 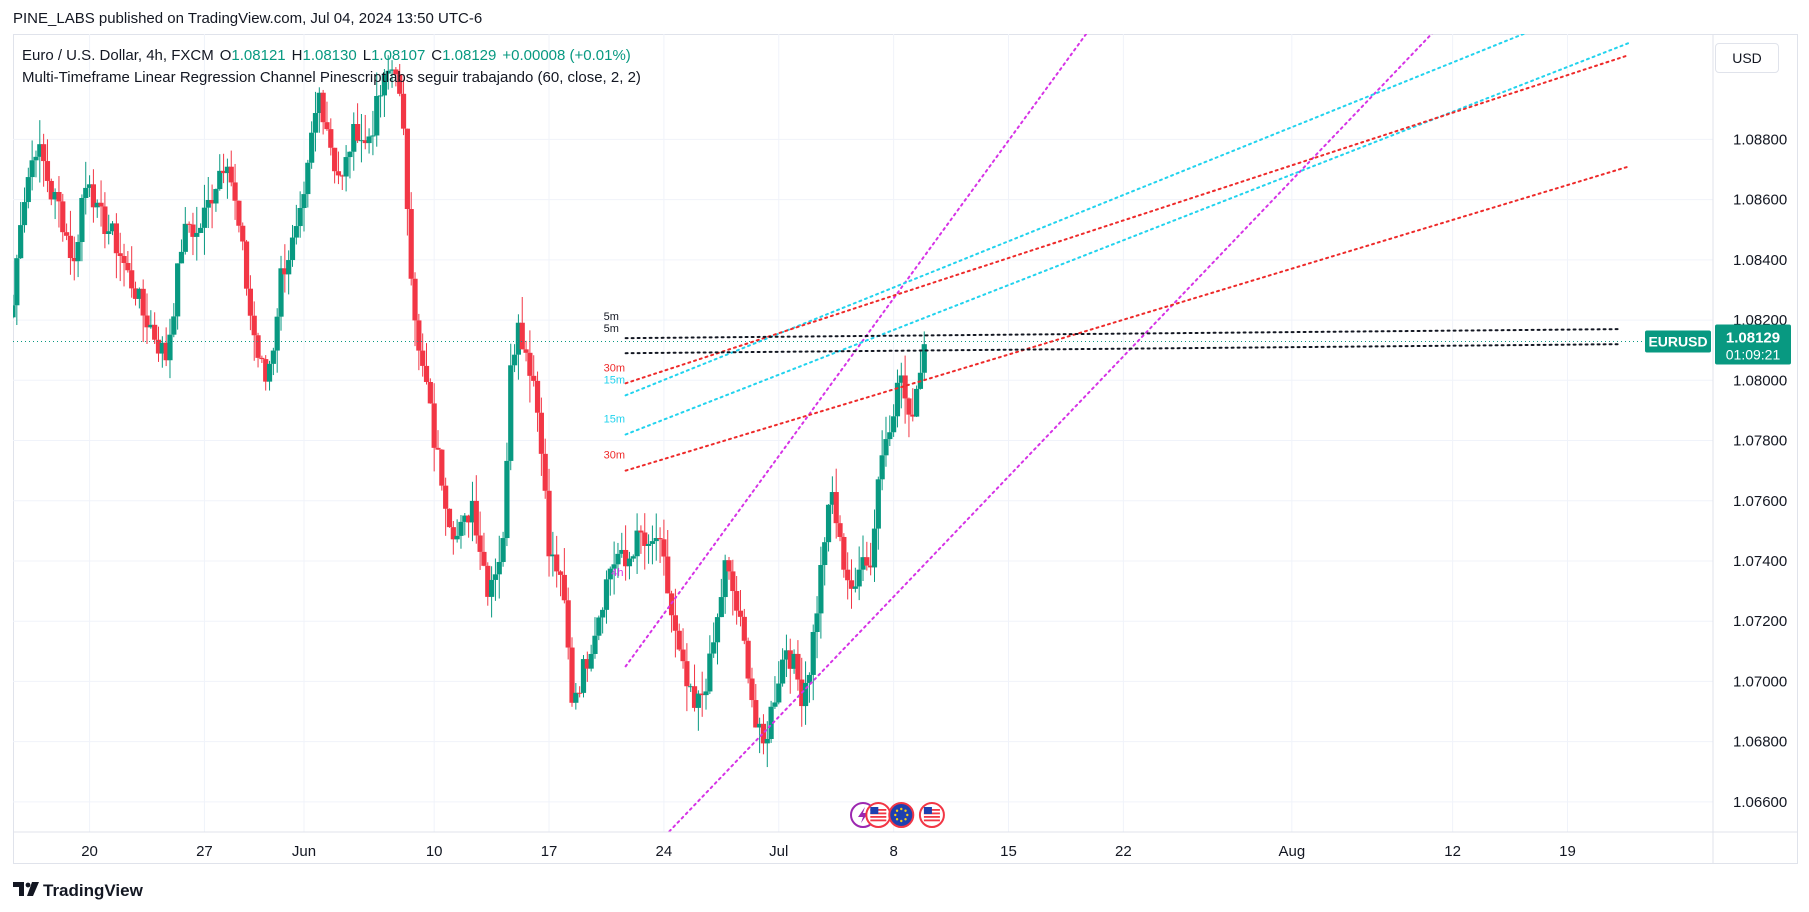 I want to click on legend-low-label: L, so click(x=367, y=55).